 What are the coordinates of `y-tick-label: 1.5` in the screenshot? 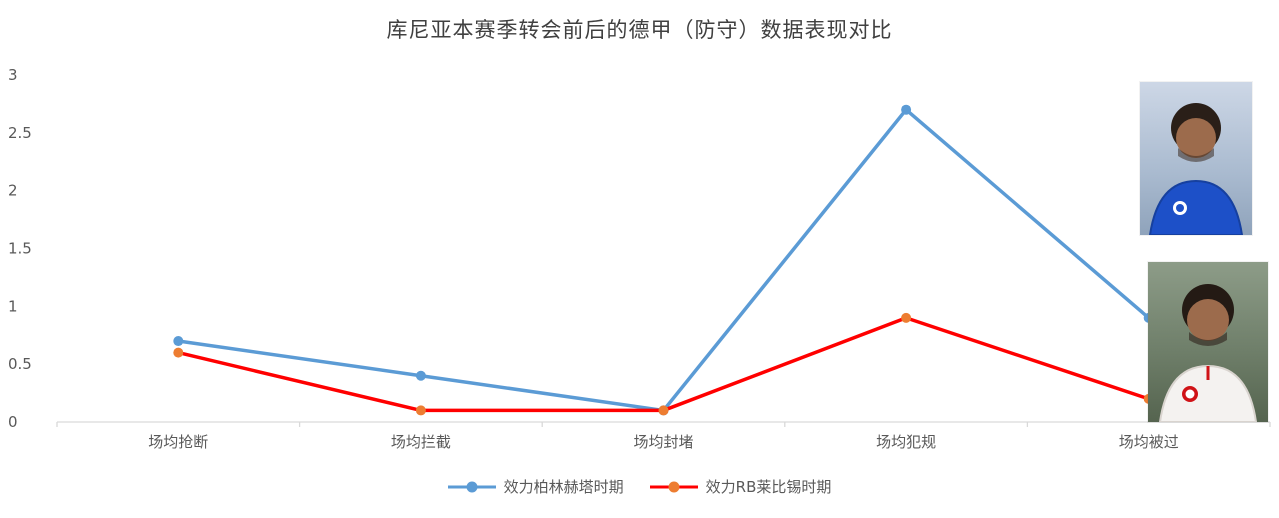 It's located at (20, 249).